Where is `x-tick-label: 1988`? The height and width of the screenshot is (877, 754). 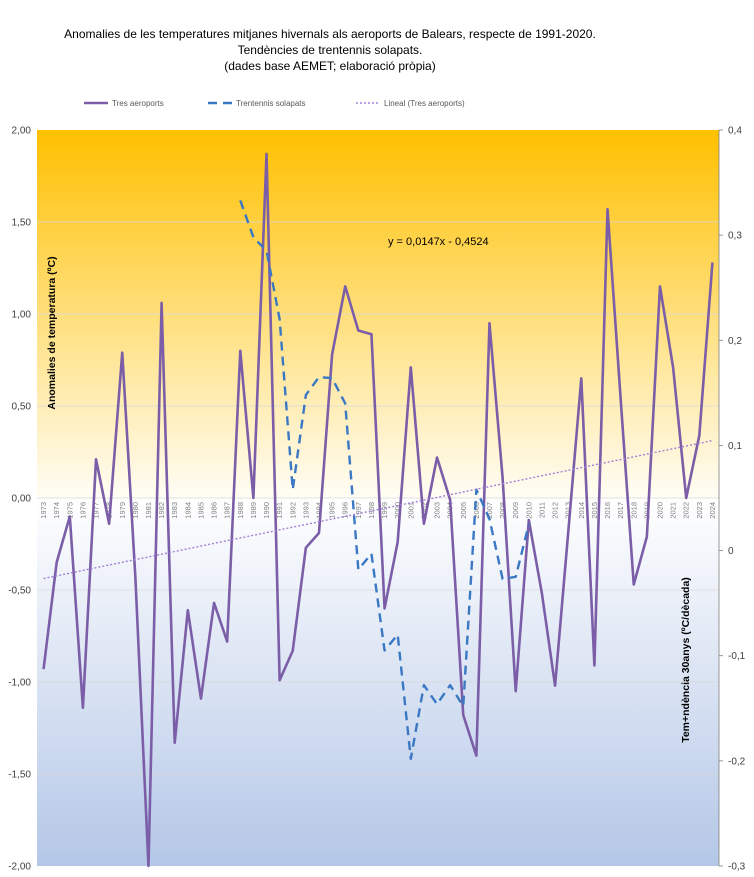 x-tick-label: 1988 is located at coordinates (240, 510).